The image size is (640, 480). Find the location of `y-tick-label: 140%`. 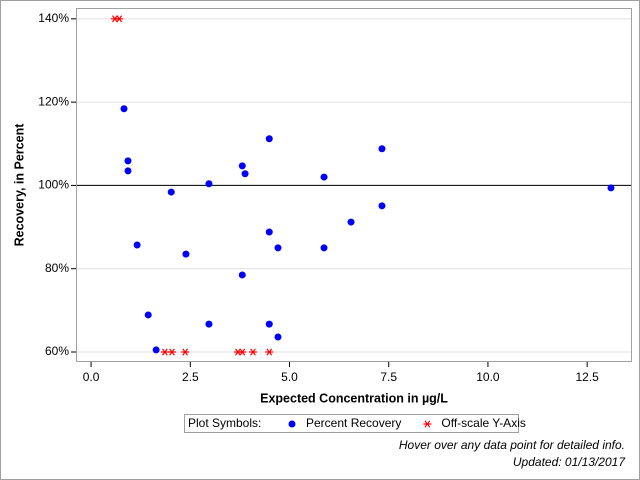

y-tick-label: 140% is located at coordinates (53, 18).